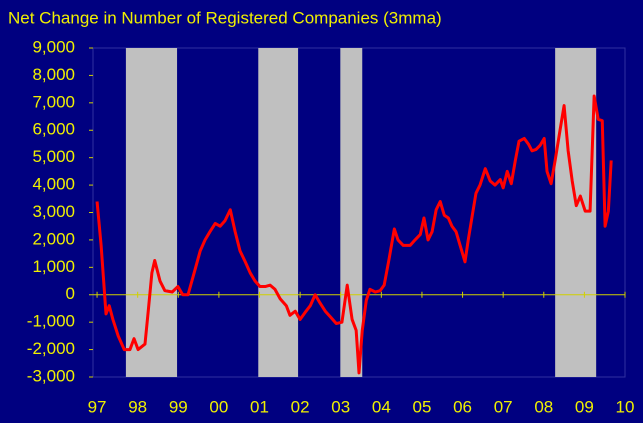 The height and width of the screenshot is (423, 643). Describe the element at coordinates (462, 406) in the screenshot. I see `x-tick-label: 06` at that location.